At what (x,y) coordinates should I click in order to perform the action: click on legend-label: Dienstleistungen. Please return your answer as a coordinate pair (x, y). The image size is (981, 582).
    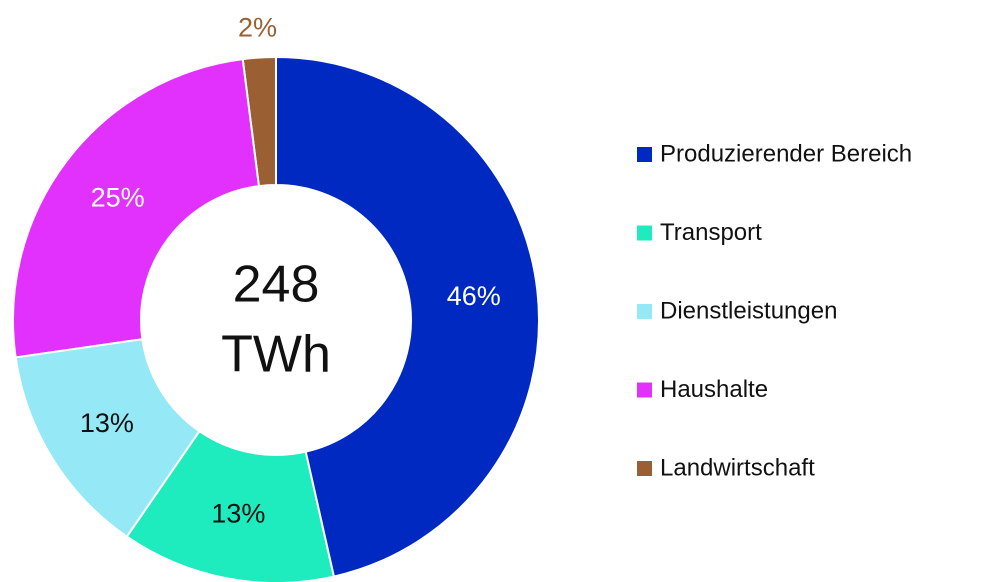
    Looking at the image, I should click on (748, 310).